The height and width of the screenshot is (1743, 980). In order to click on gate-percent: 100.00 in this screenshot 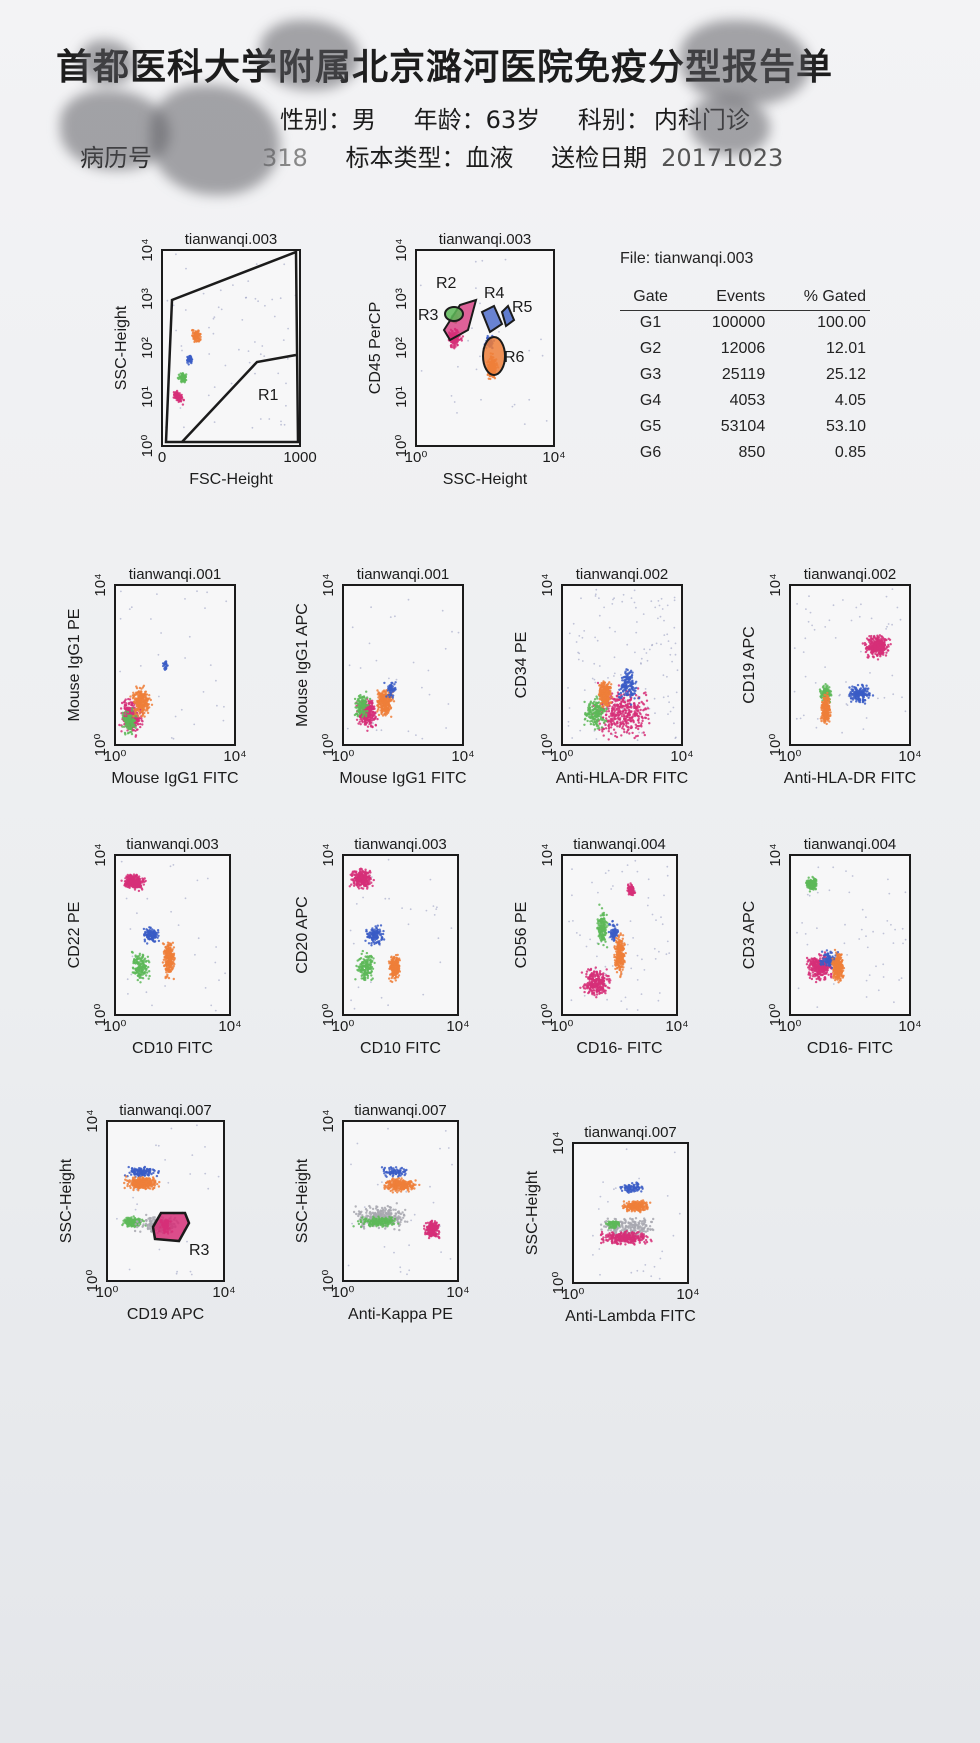, I will do `click(841, 322)`.